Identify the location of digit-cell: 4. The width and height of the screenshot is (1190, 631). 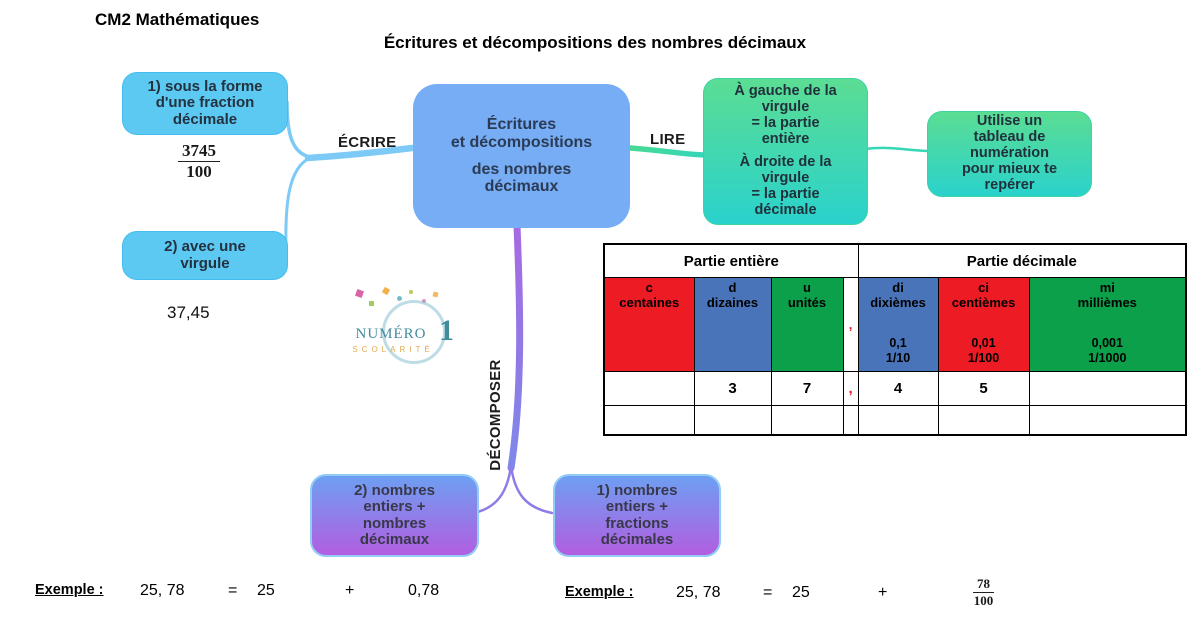
(898, 388).